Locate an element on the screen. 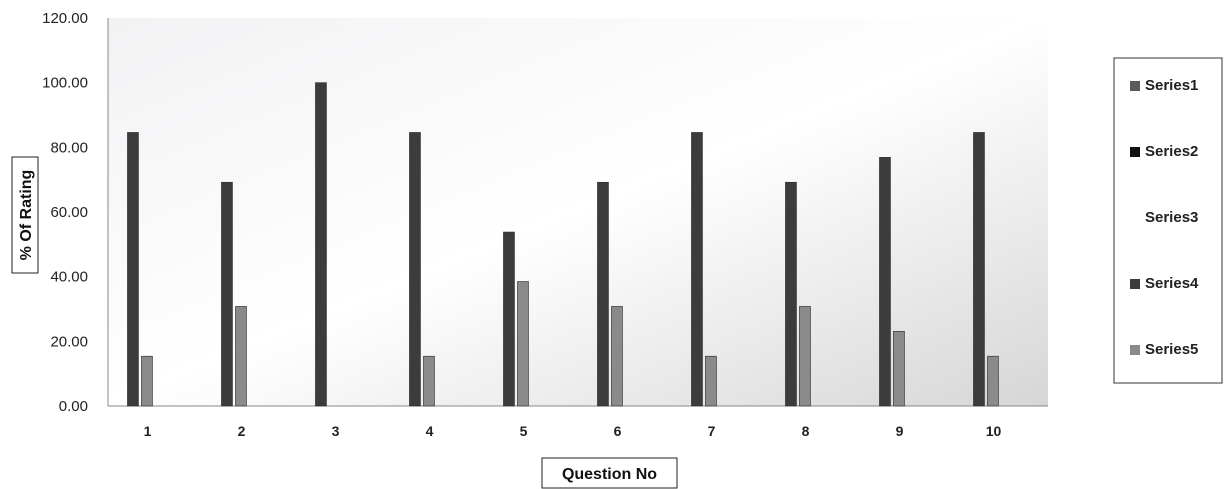  legend-entry-series3: Series3 is located at coordinates (1171, 217).